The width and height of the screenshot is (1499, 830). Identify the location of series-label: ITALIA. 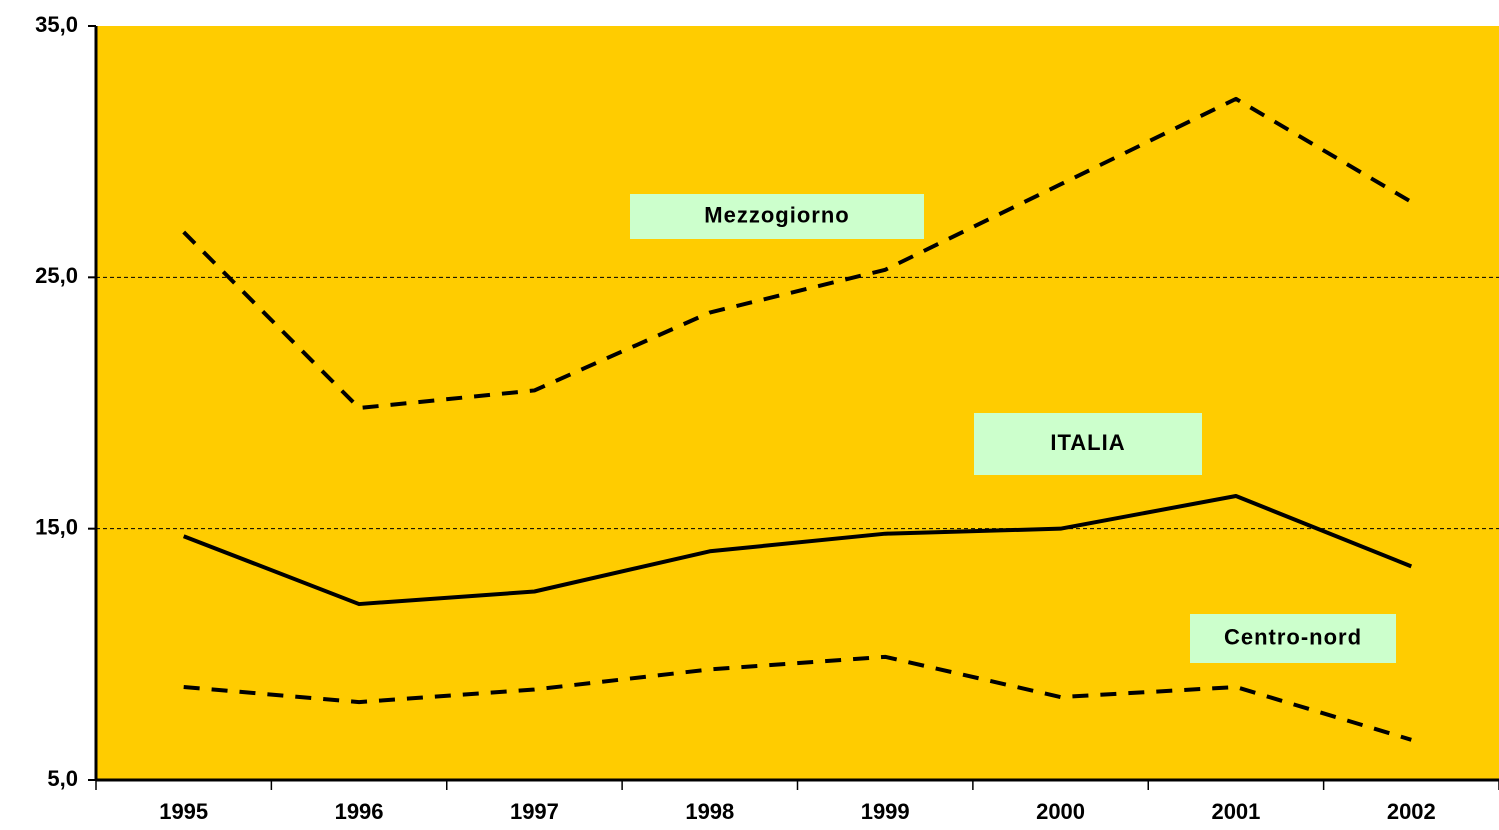
(1087, 442).